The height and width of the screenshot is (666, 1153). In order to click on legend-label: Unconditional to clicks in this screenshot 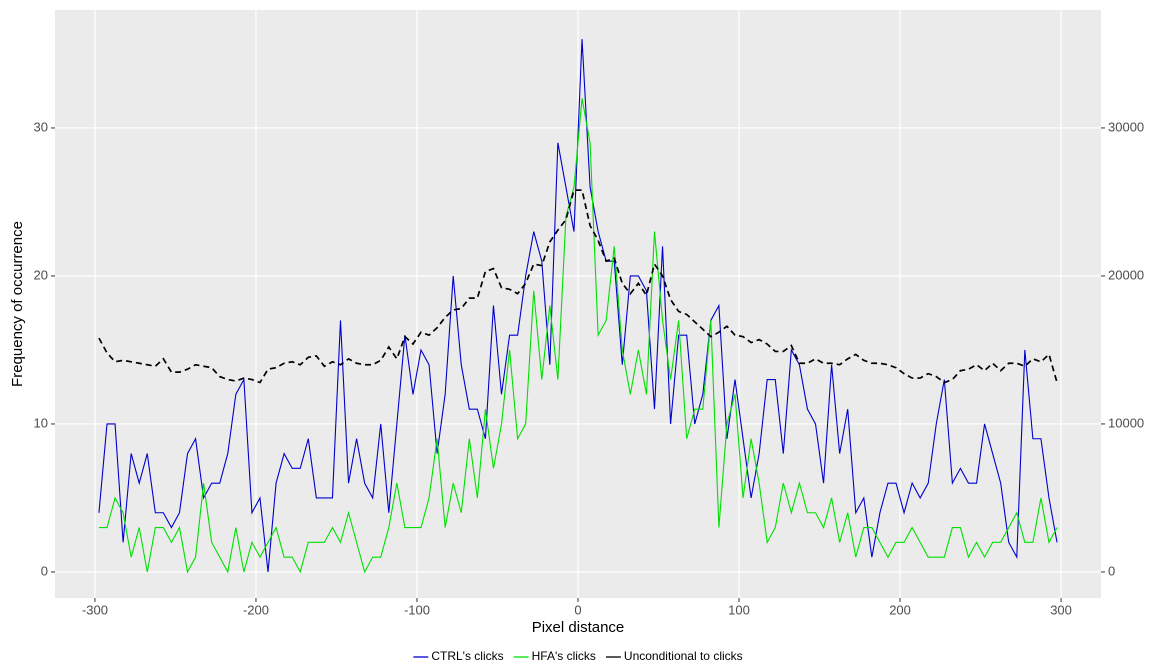, I will do `click(683, 656)`.